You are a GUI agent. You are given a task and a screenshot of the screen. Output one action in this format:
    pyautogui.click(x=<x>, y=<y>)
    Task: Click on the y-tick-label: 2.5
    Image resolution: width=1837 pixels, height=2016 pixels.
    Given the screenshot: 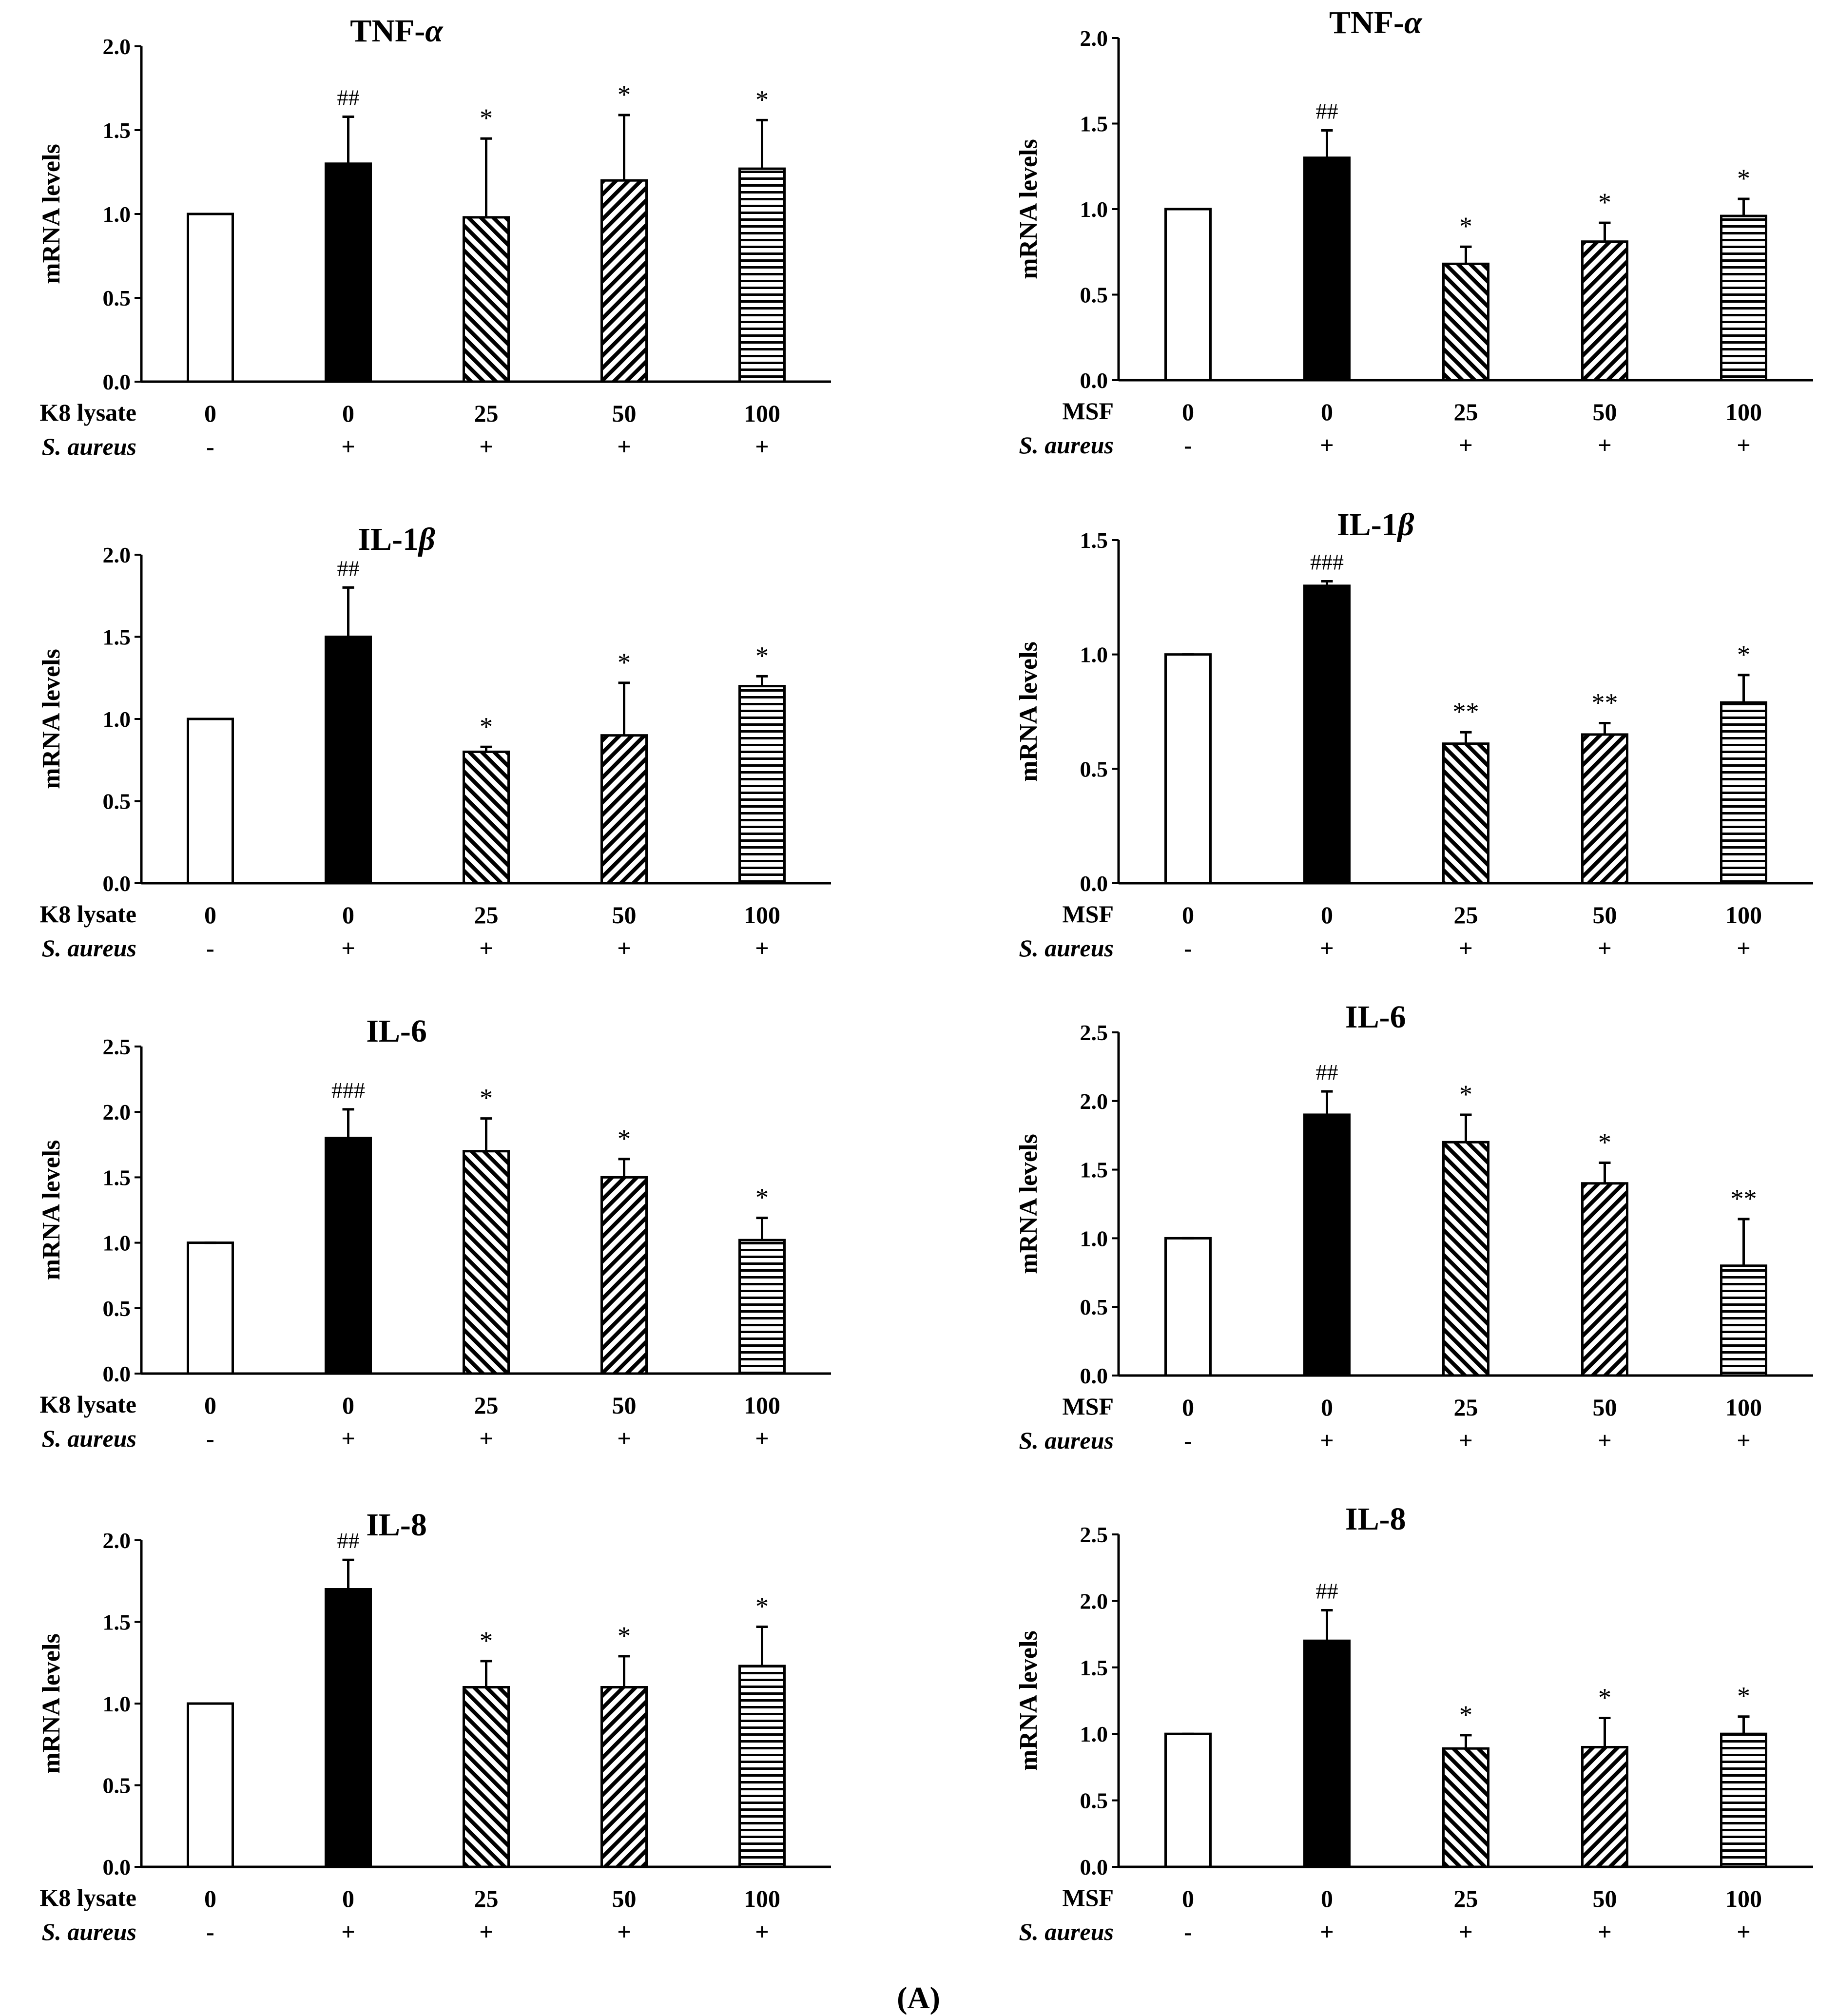 What is the action you would take?
    pyautogui.click(x=1094, y=1534)
    